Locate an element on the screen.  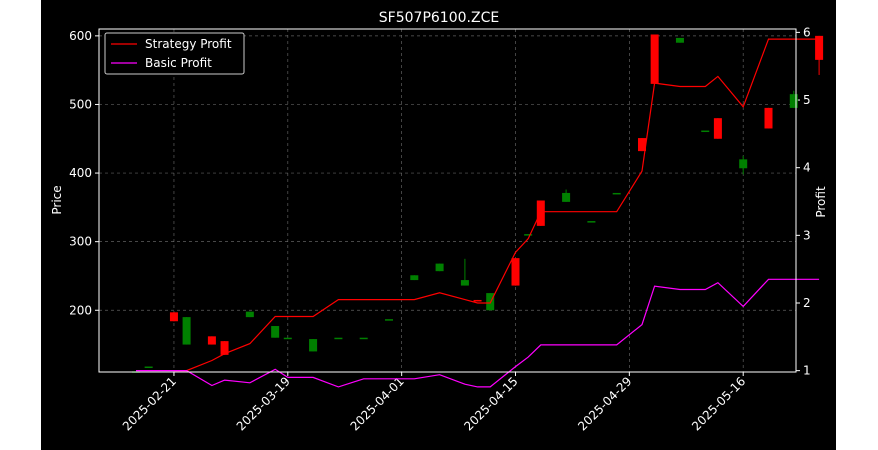
y-axis-left: 200 300 400 500 600 is located at coordinates (84, 173).